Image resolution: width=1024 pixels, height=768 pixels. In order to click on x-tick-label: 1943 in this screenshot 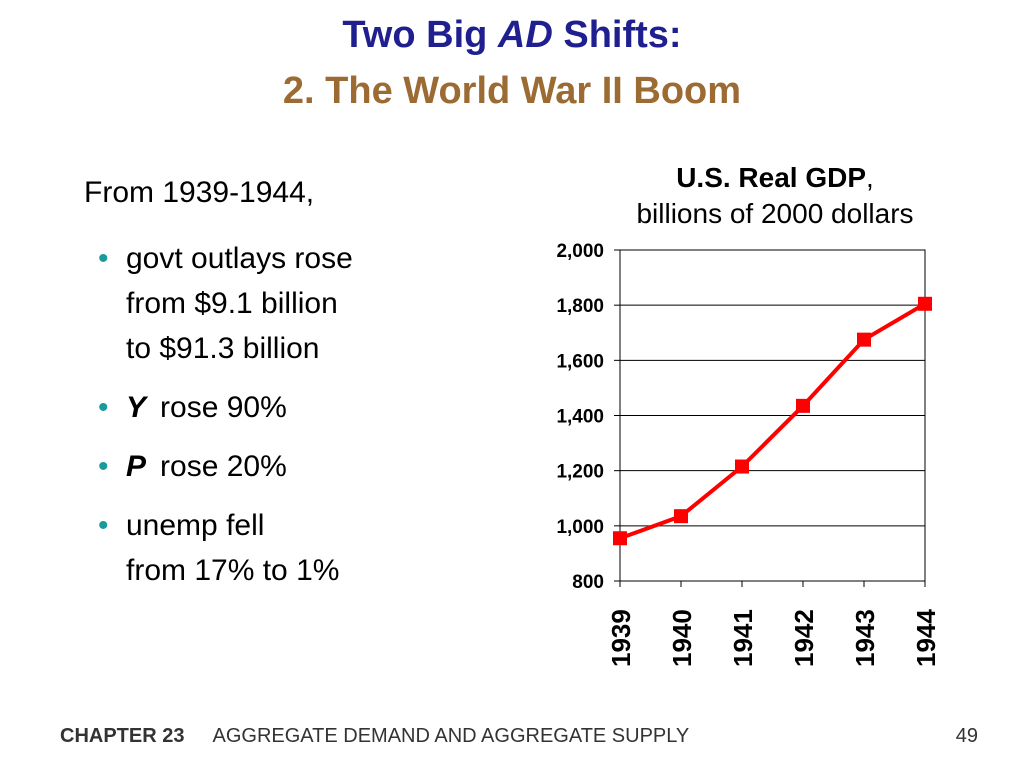, I will do `click(865, 638)`.